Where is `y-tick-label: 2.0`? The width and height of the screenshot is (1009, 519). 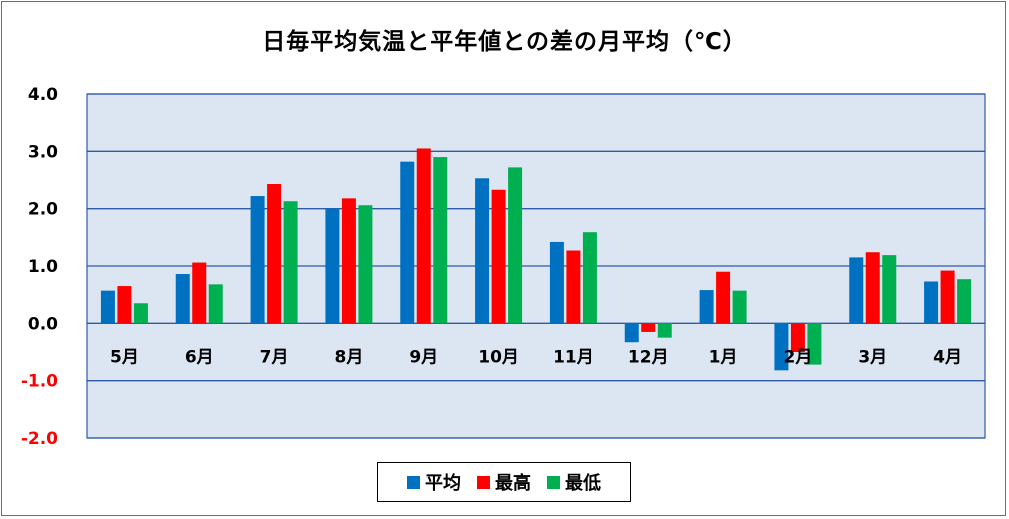
y-tick-label: 2.0 is located at coordinates (43, 210).